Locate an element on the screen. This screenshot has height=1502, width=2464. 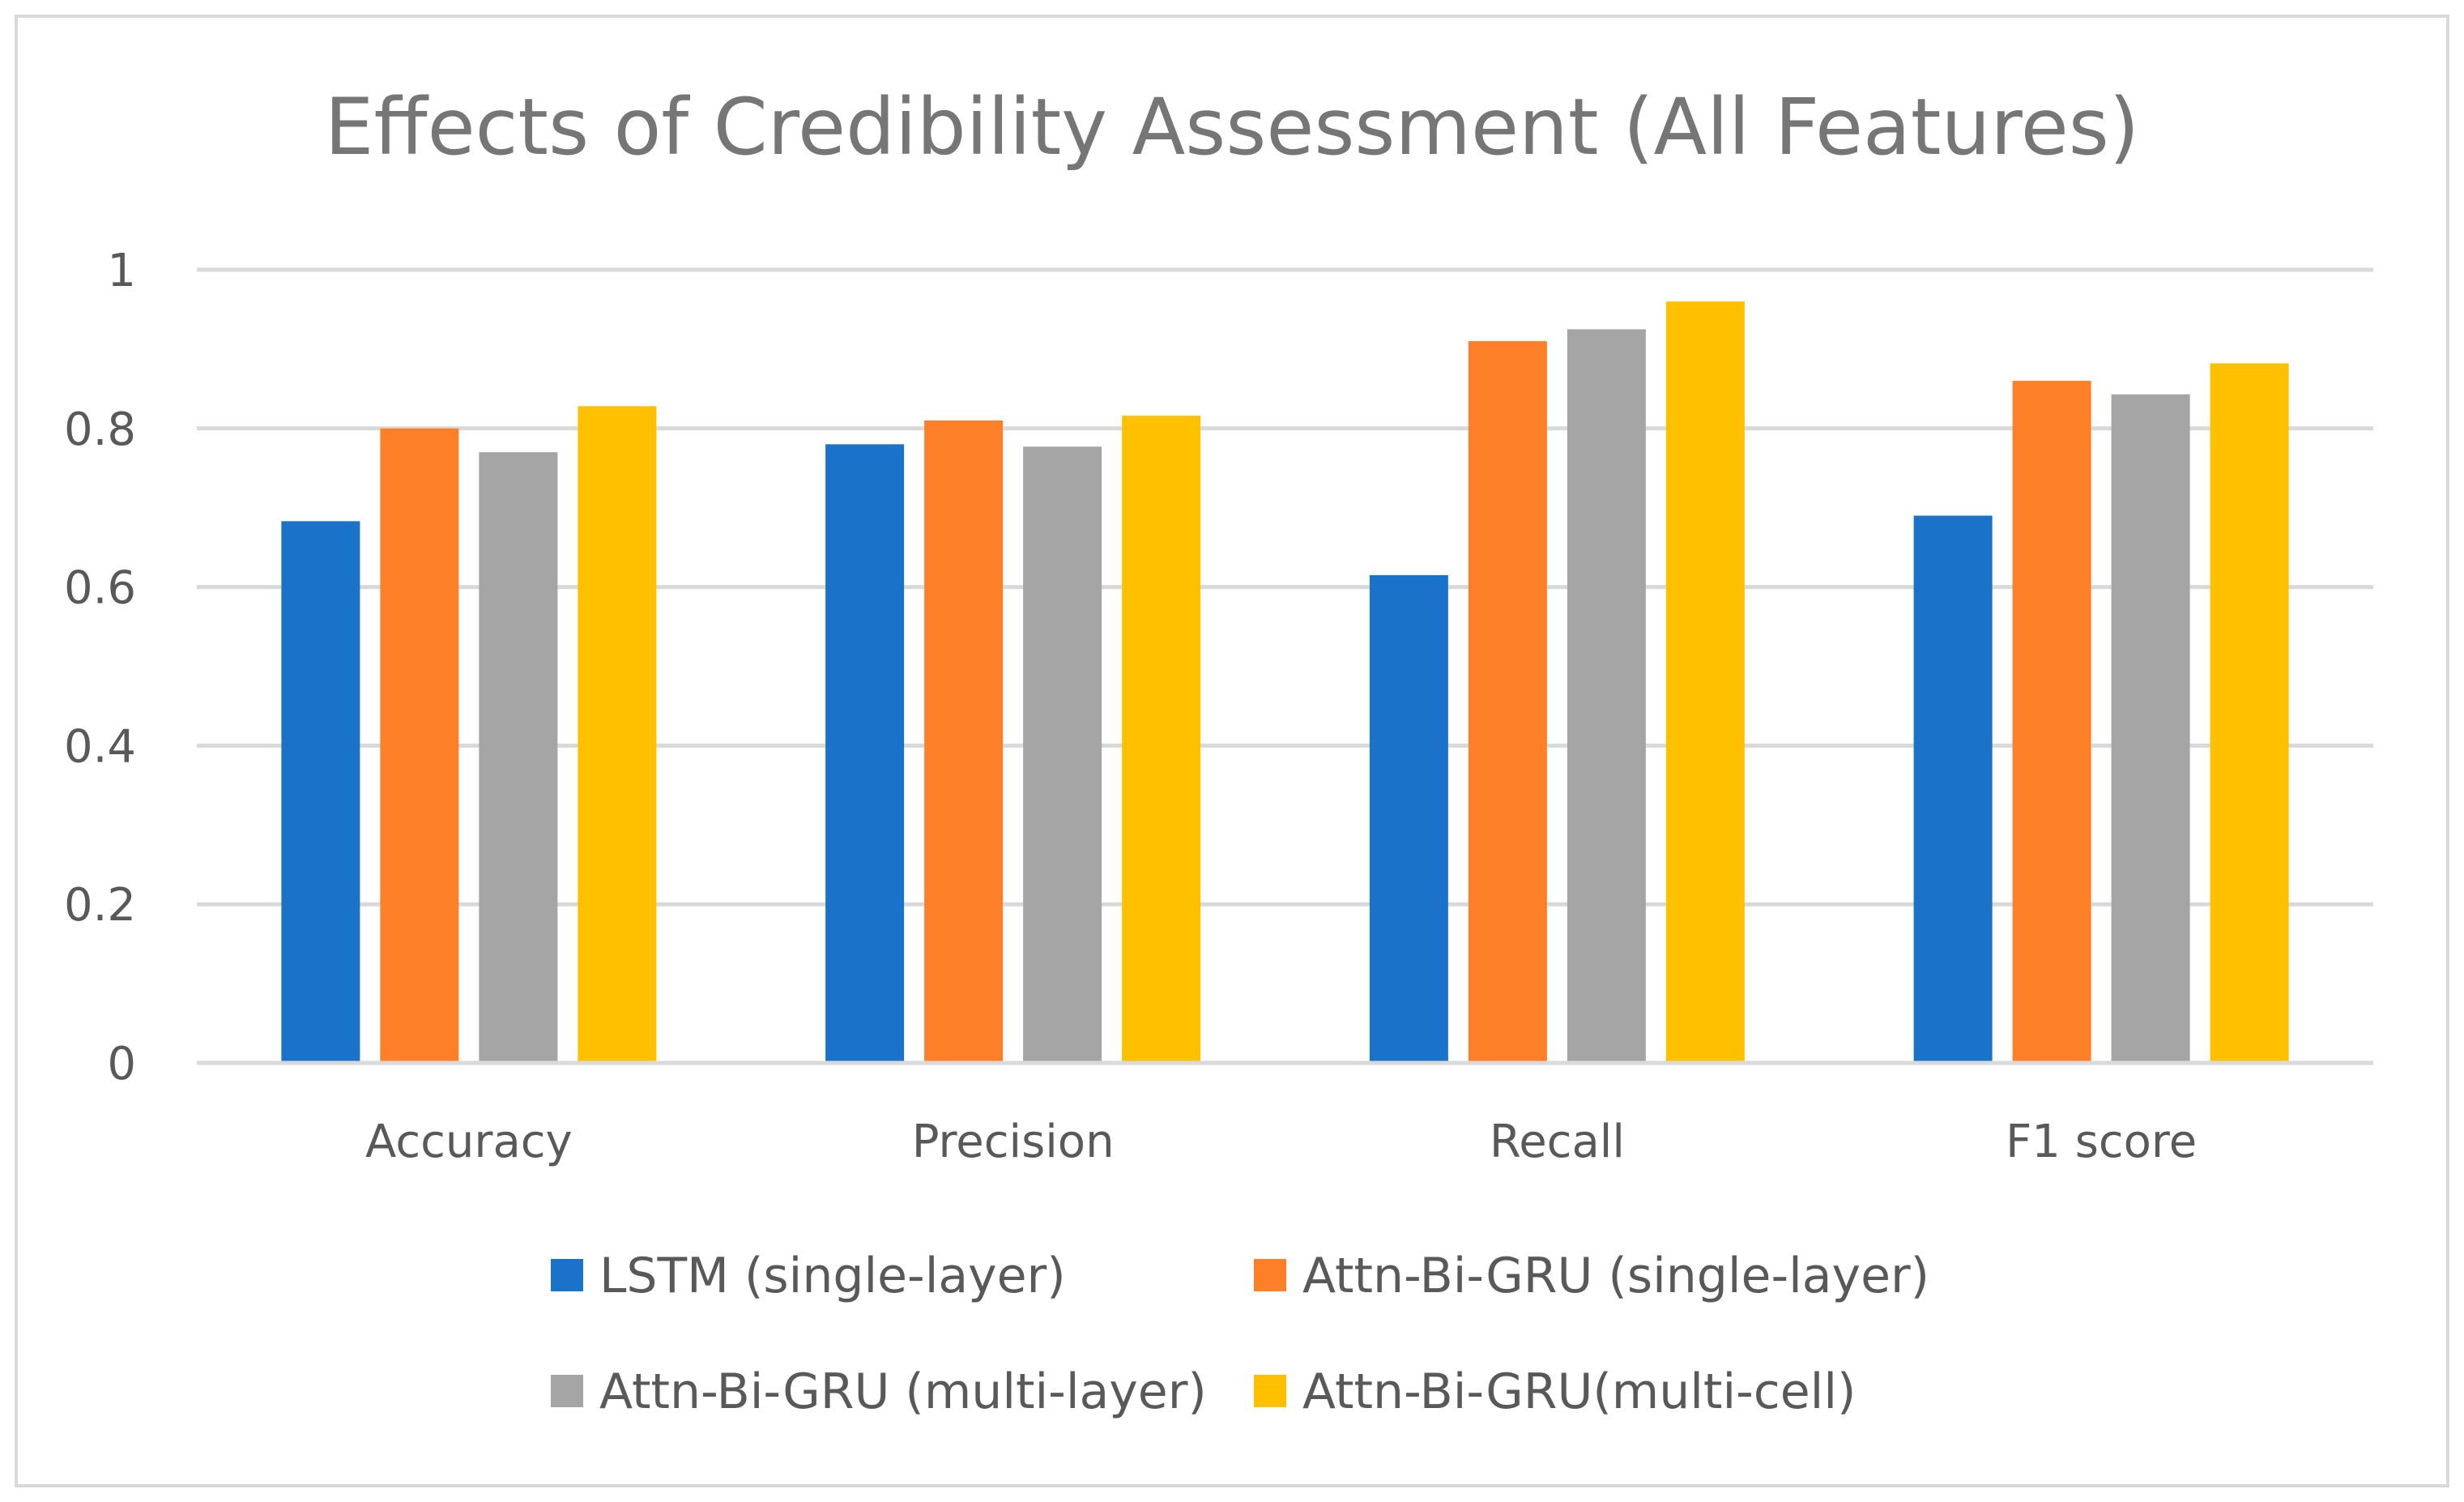
x-tick-label: Precision is located at coordinates (1013, 1142).